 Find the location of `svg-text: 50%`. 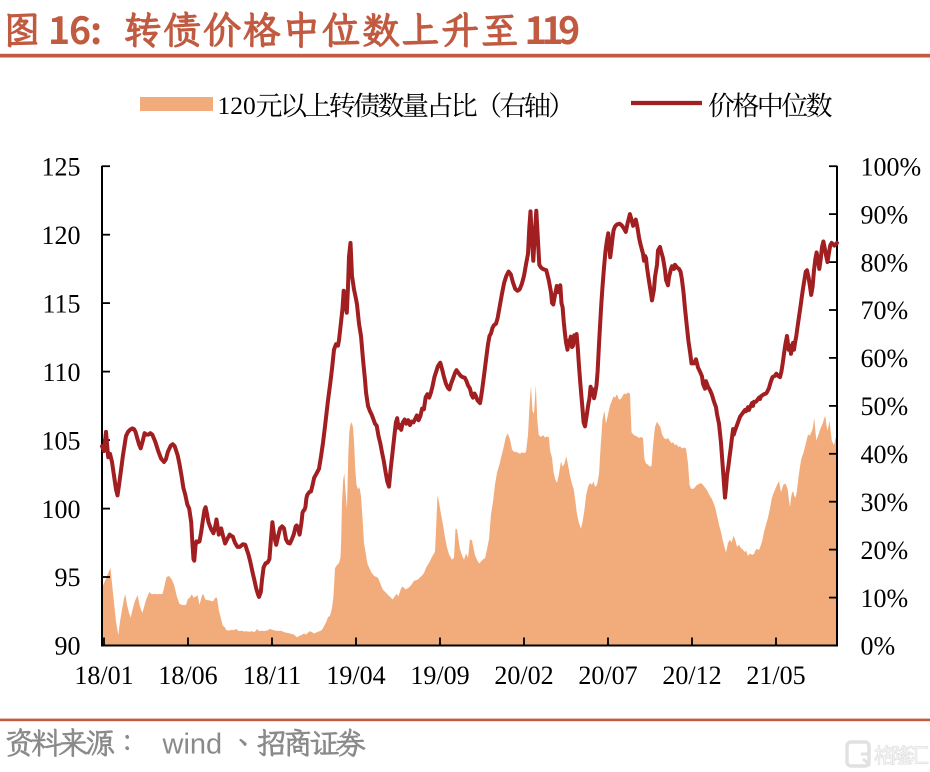

svg-text: 50% is located at coordinates (885, 406).